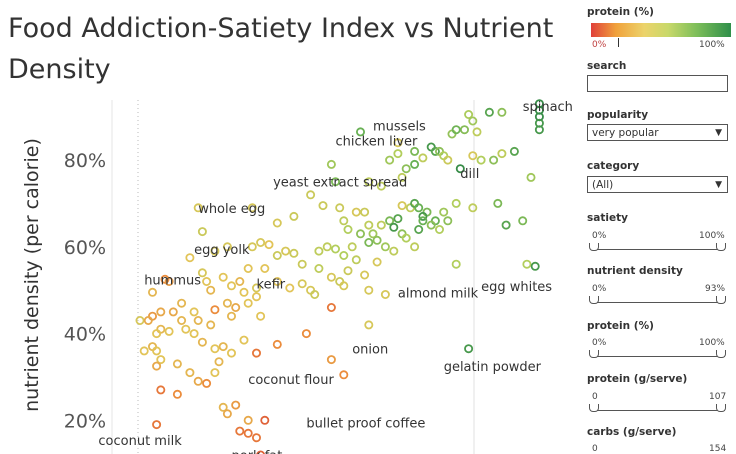 The width and height of the screenshot is (736, 454). Describe the element at coordinates (657, 132) in the screenshot. I see `popularity-select: very popular ▼` at that location.